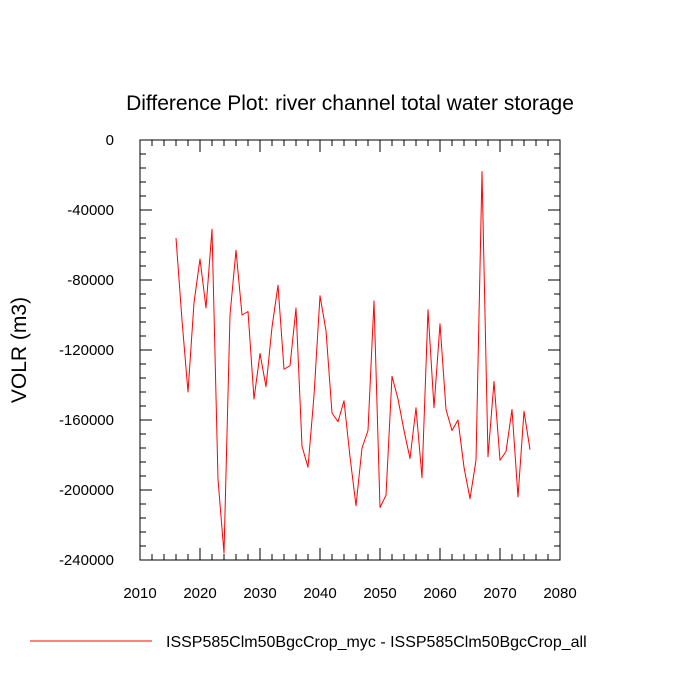 The width and height of the screenshot is (700, 700). What do you see at coordinates (199, 593) in the screenshot?
I see `x-tick-label: 2020` at bounding box center [199, 593].